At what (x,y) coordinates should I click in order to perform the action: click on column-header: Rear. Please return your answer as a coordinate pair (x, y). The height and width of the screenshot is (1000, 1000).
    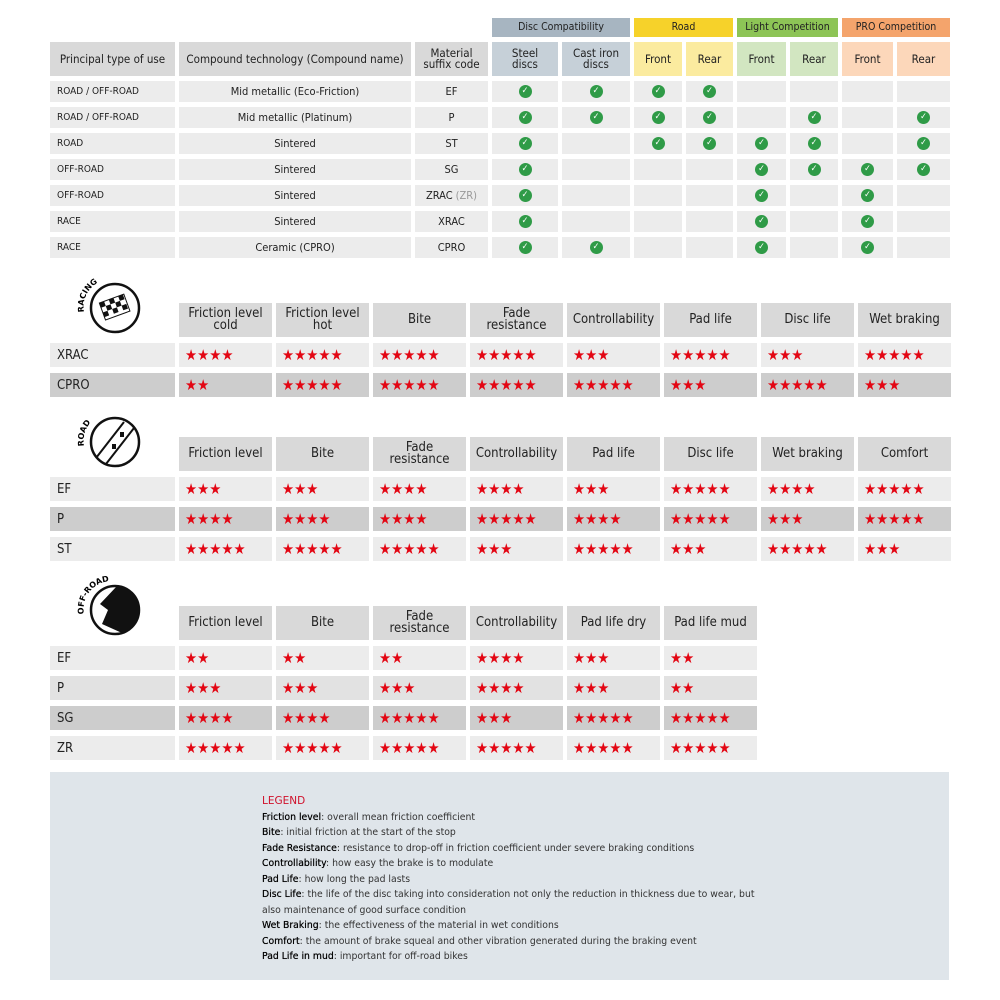
    Looking at the image, I should click on (814, 59).